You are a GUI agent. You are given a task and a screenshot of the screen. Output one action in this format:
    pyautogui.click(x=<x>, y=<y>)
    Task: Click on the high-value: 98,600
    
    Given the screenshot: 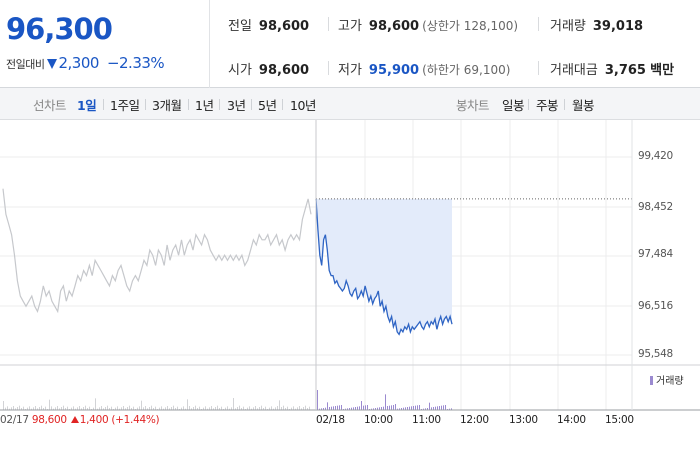 What is the action you would take?
    pyautogui.click(x=394, y=26)
    